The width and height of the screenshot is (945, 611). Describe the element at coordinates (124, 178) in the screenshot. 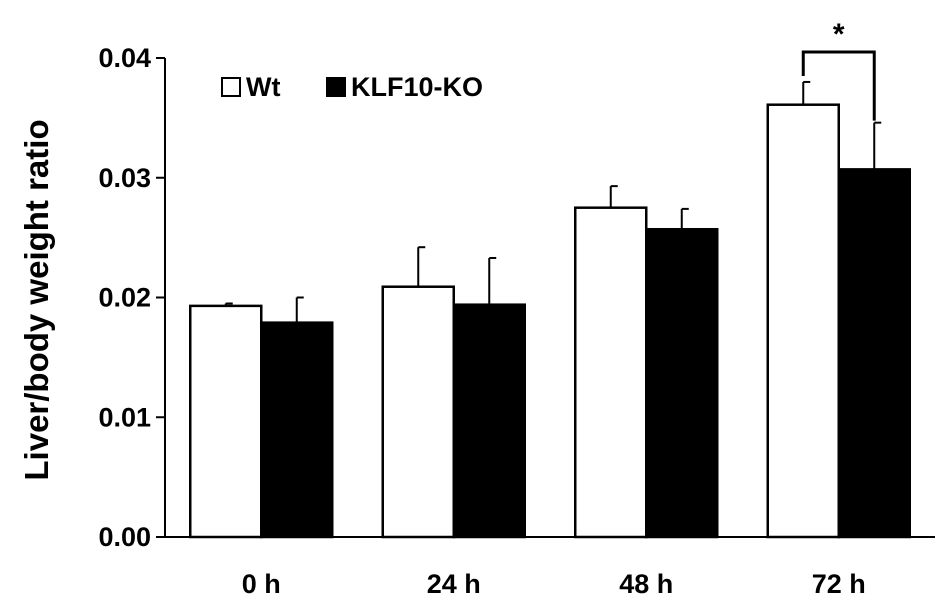

I see `y-tick-label: 0.03` at that location.